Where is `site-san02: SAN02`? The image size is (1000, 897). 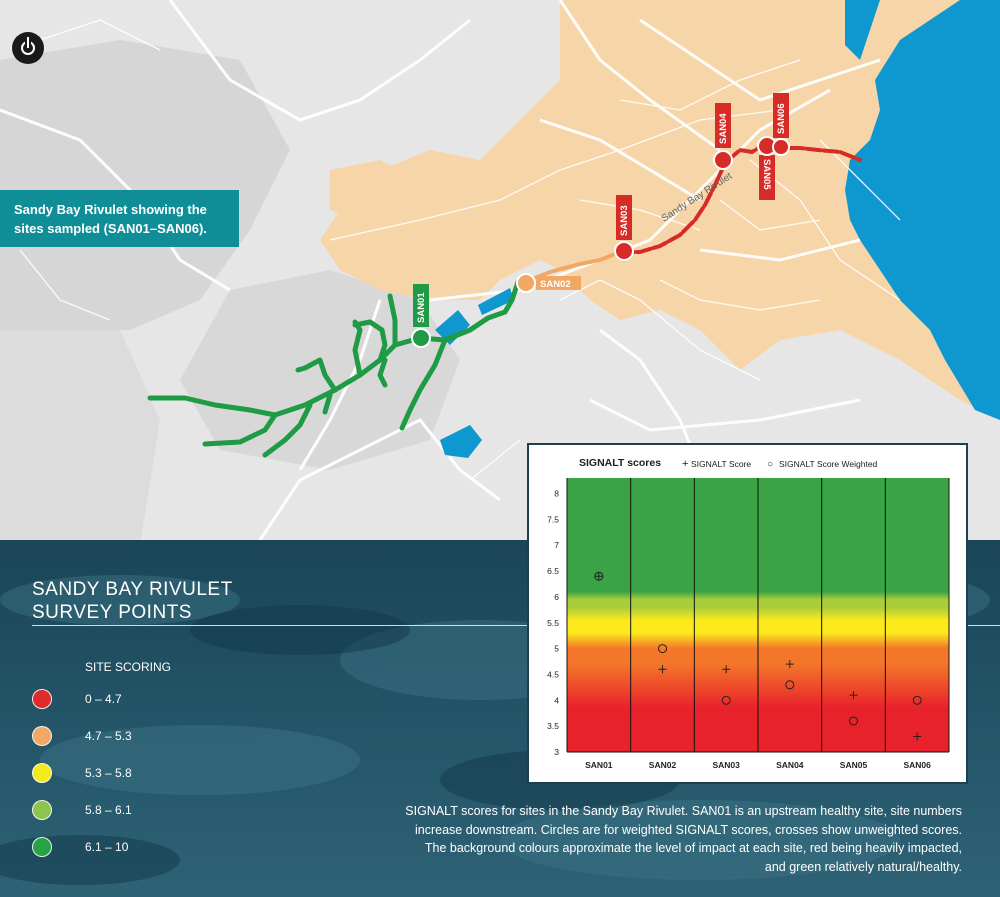
site-san02: SAN02 is located at coordinates (548, 283).